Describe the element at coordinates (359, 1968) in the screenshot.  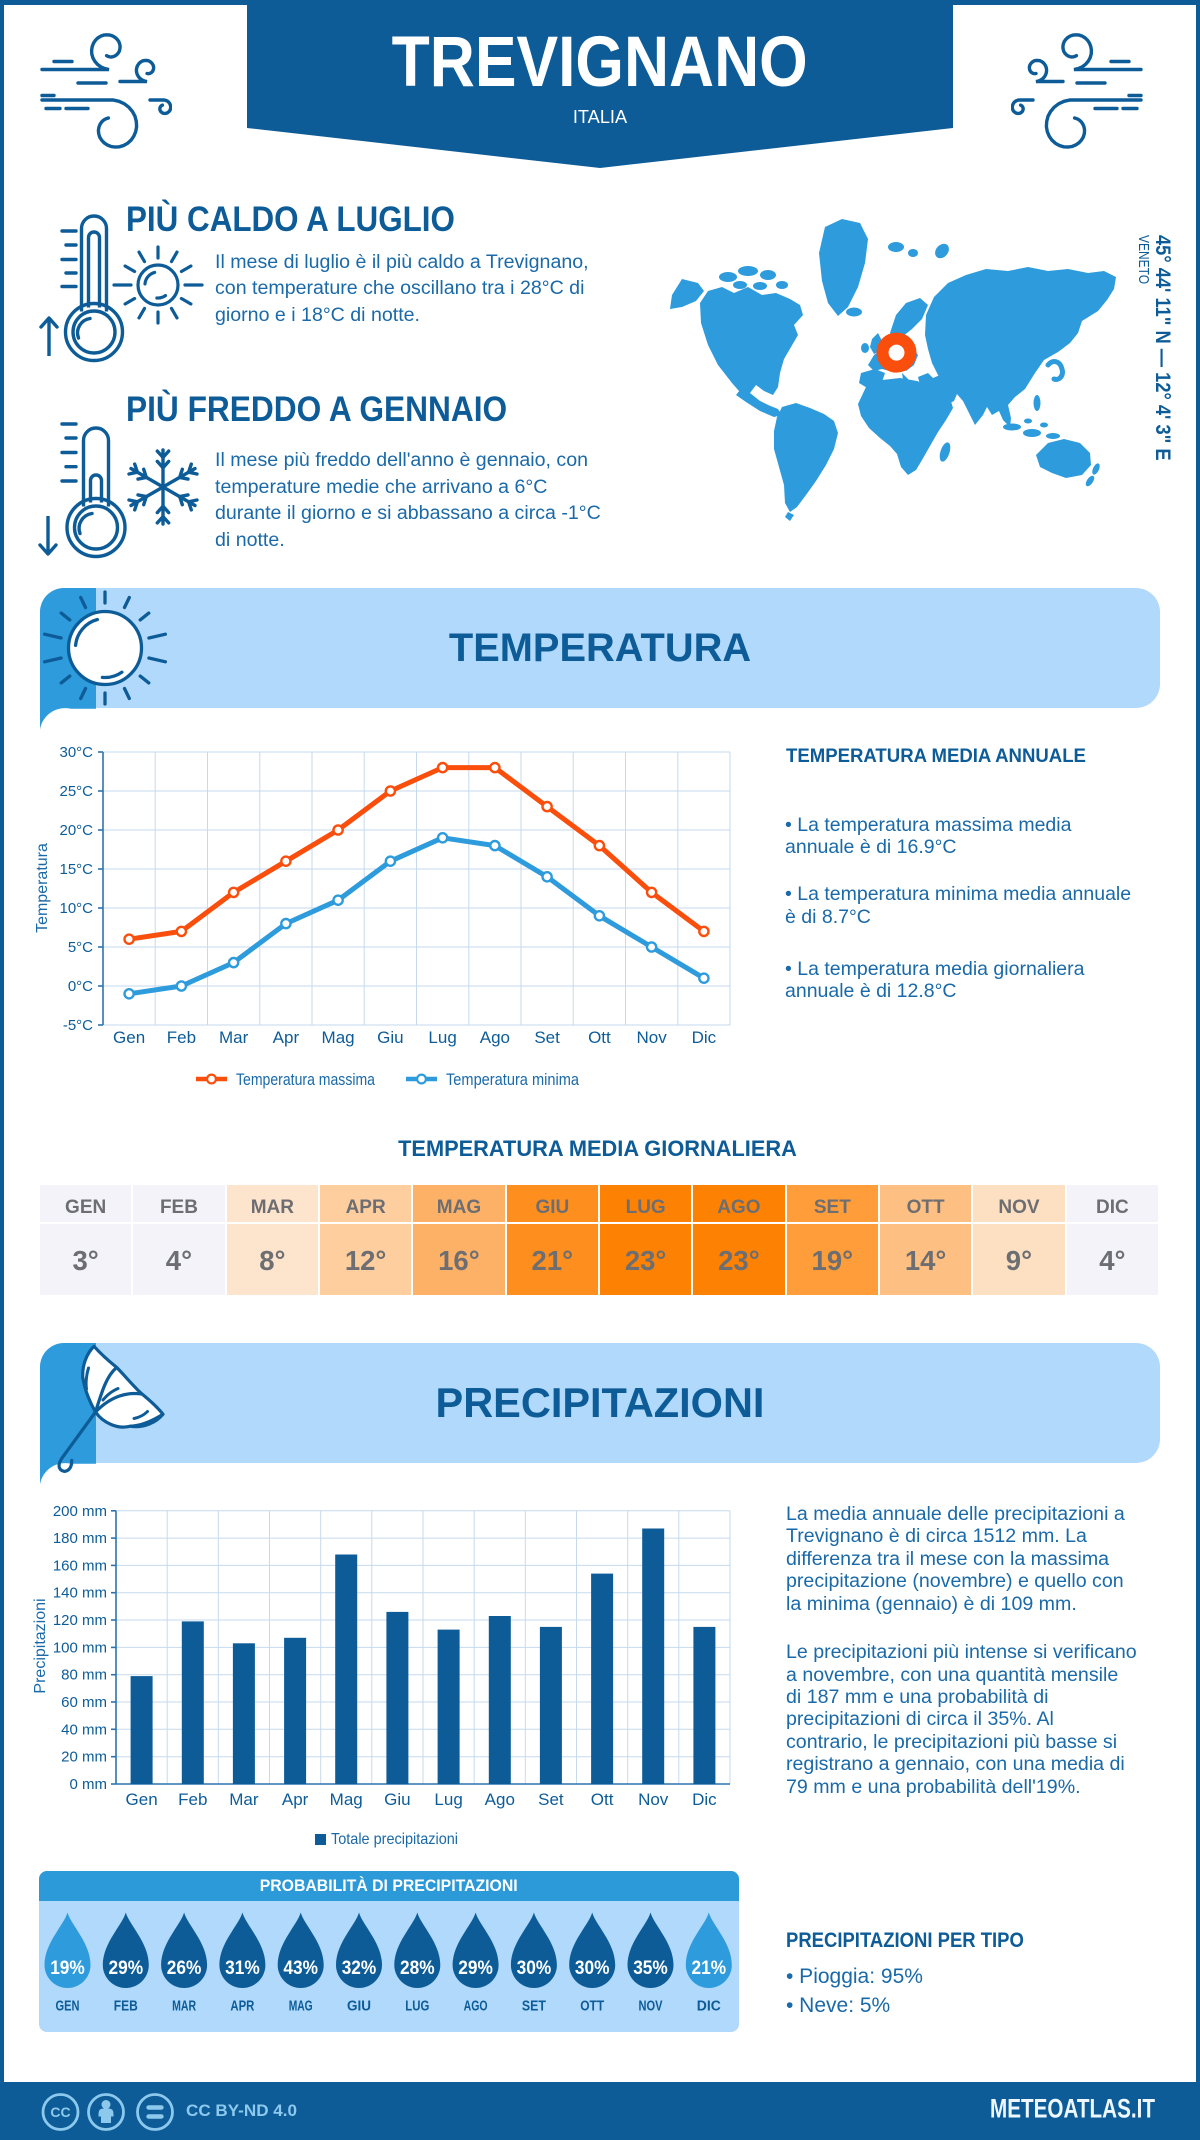
I see `svg-text: 32%` at that location.